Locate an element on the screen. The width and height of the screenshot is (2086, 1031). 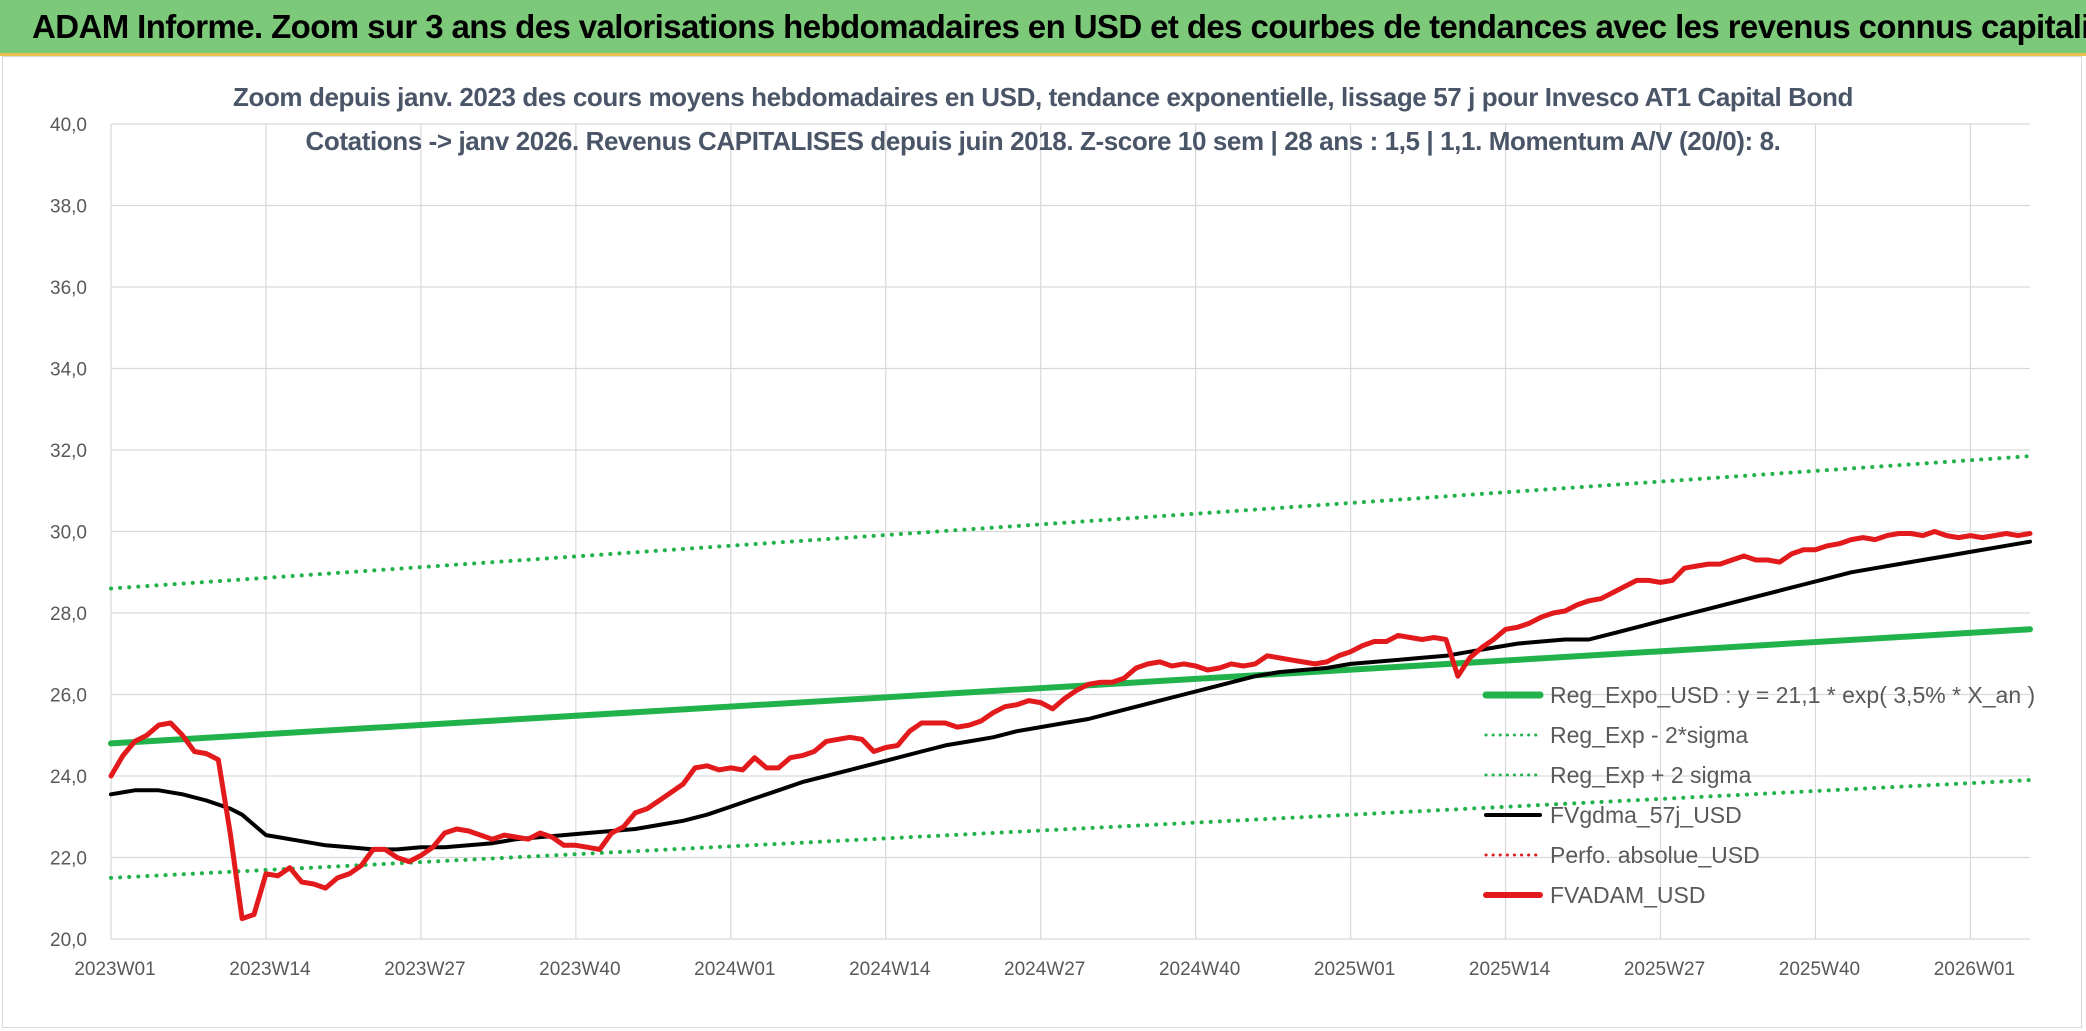
y-tick-label: 28,0 is located at coordinates (68, 614).